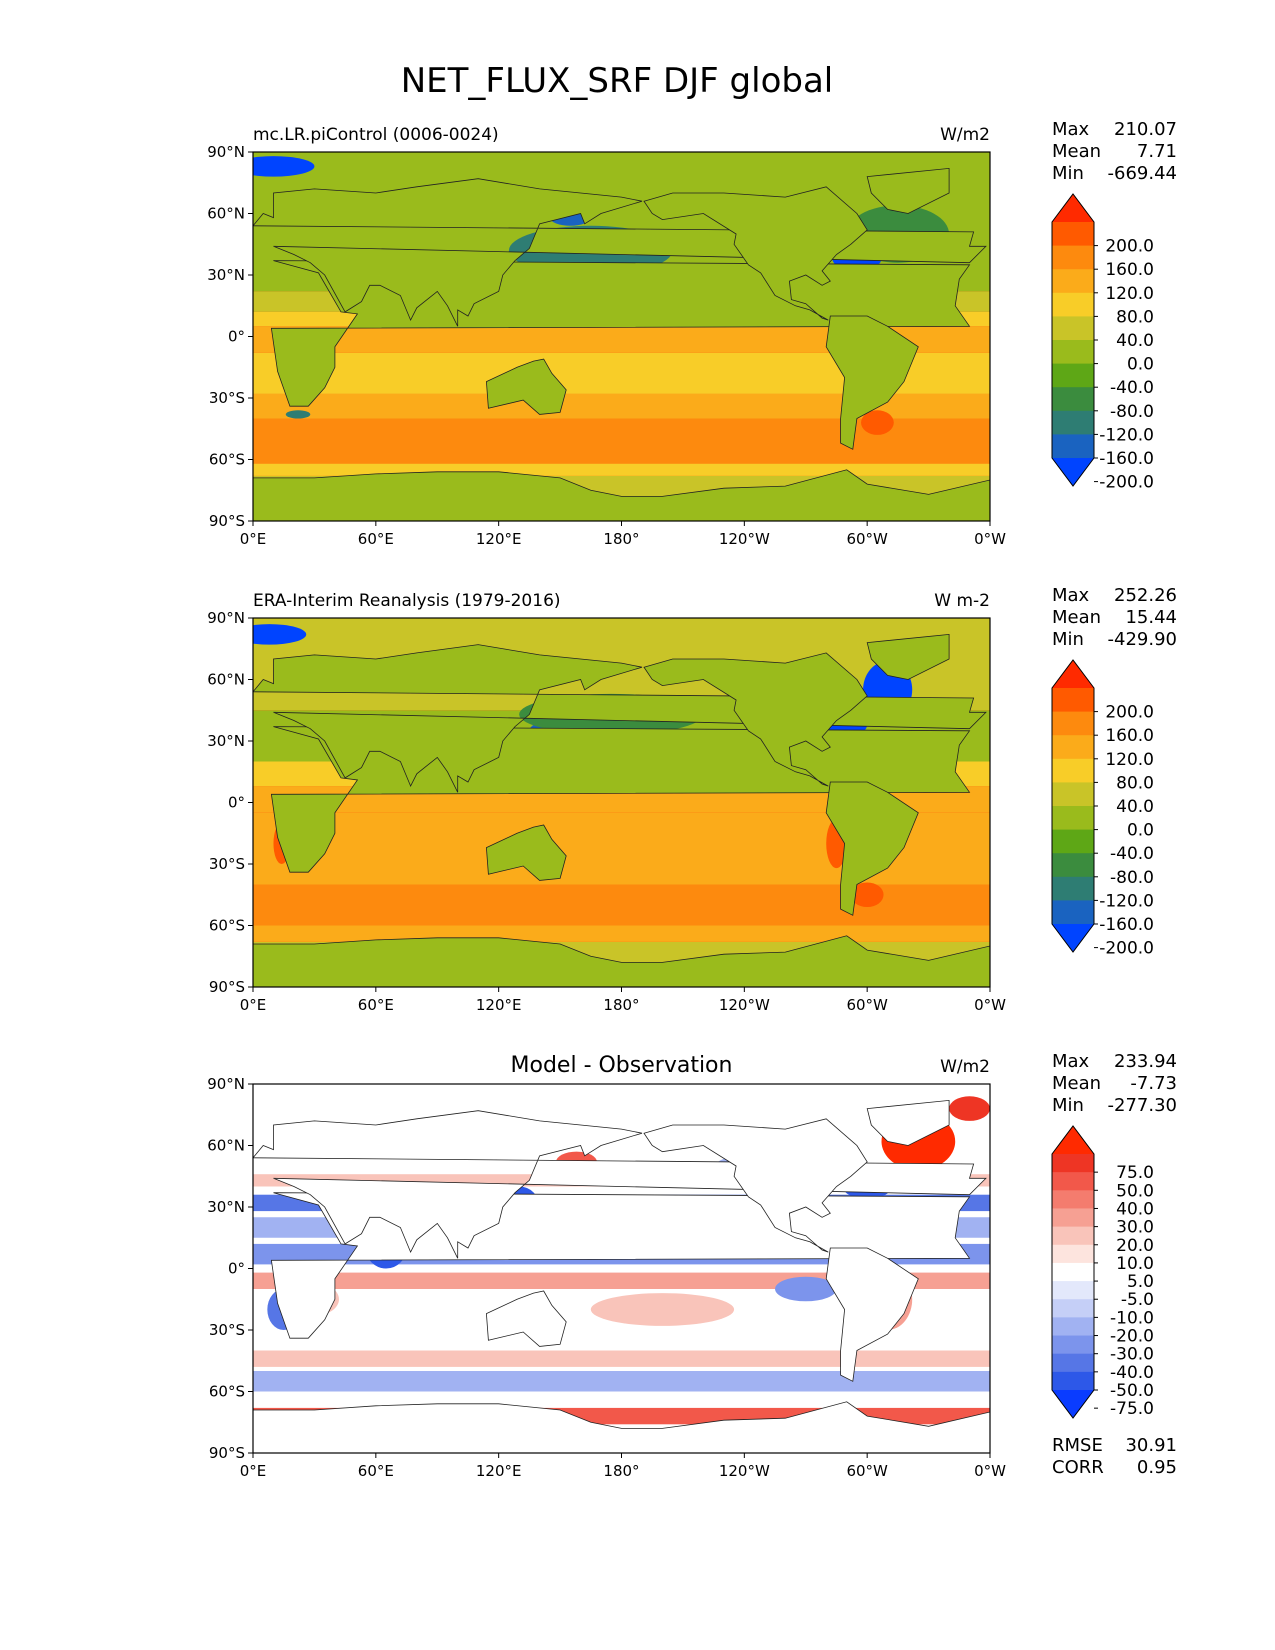  I want to click on colorbar-label: -20.0, so click(1132, 1337).